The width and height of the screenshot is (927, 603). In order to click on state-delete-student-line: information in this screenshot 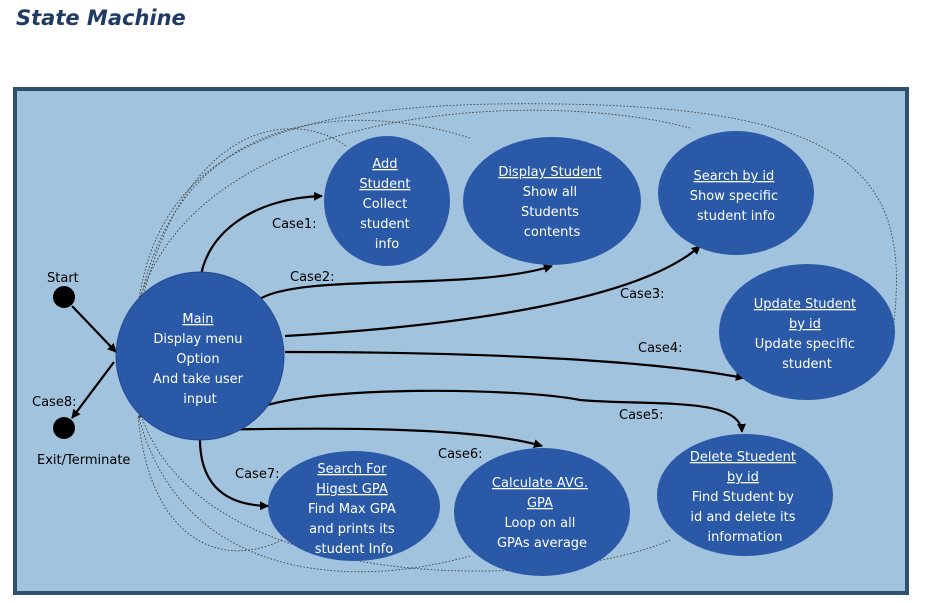, I will do `click(744, 537)`.